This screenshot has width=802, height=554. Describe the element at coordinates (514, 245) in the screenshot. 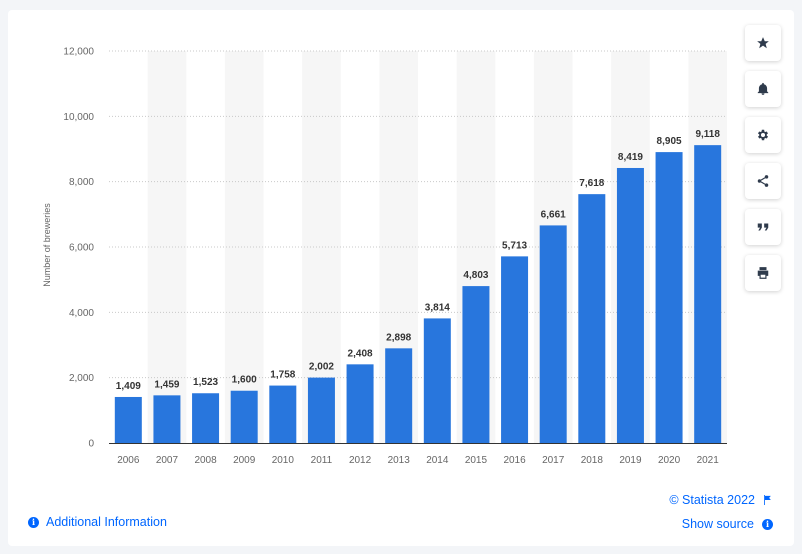

I see `data-label: 5,713` at that location.